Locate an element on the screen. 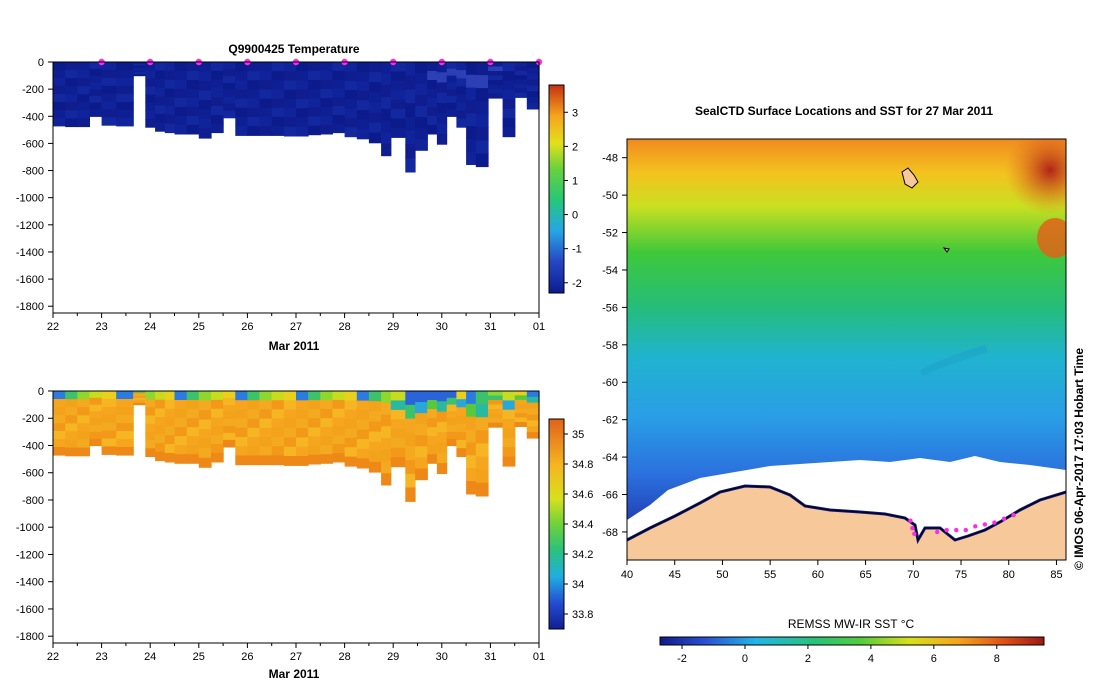 This screenshot has width=1099, height=700. y-tick-label: -800 is located at coordinates (33, 172).